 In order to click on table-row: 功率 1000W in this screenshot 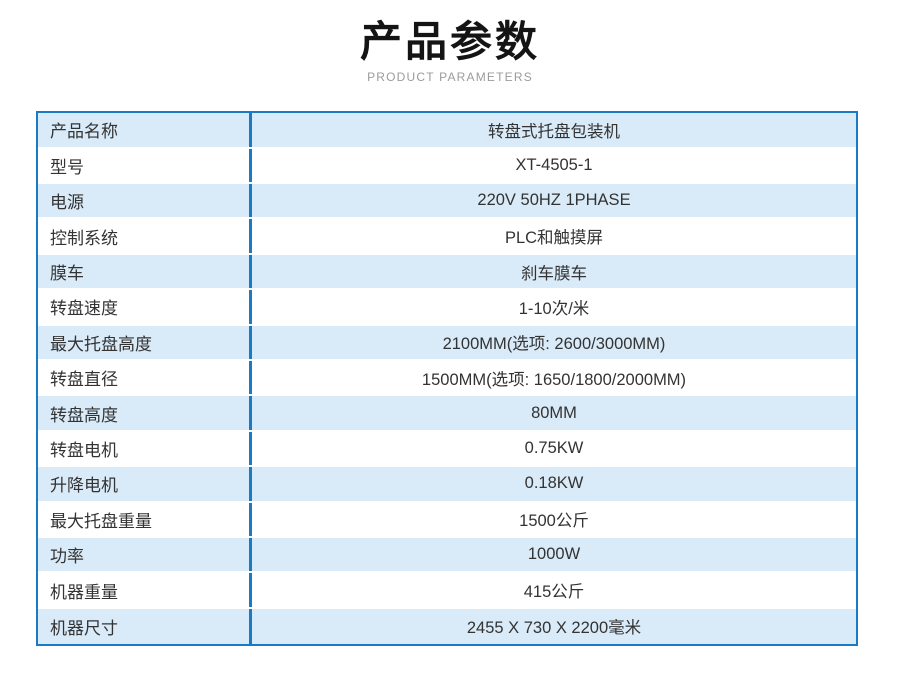, I will do `click(447, 555)`.